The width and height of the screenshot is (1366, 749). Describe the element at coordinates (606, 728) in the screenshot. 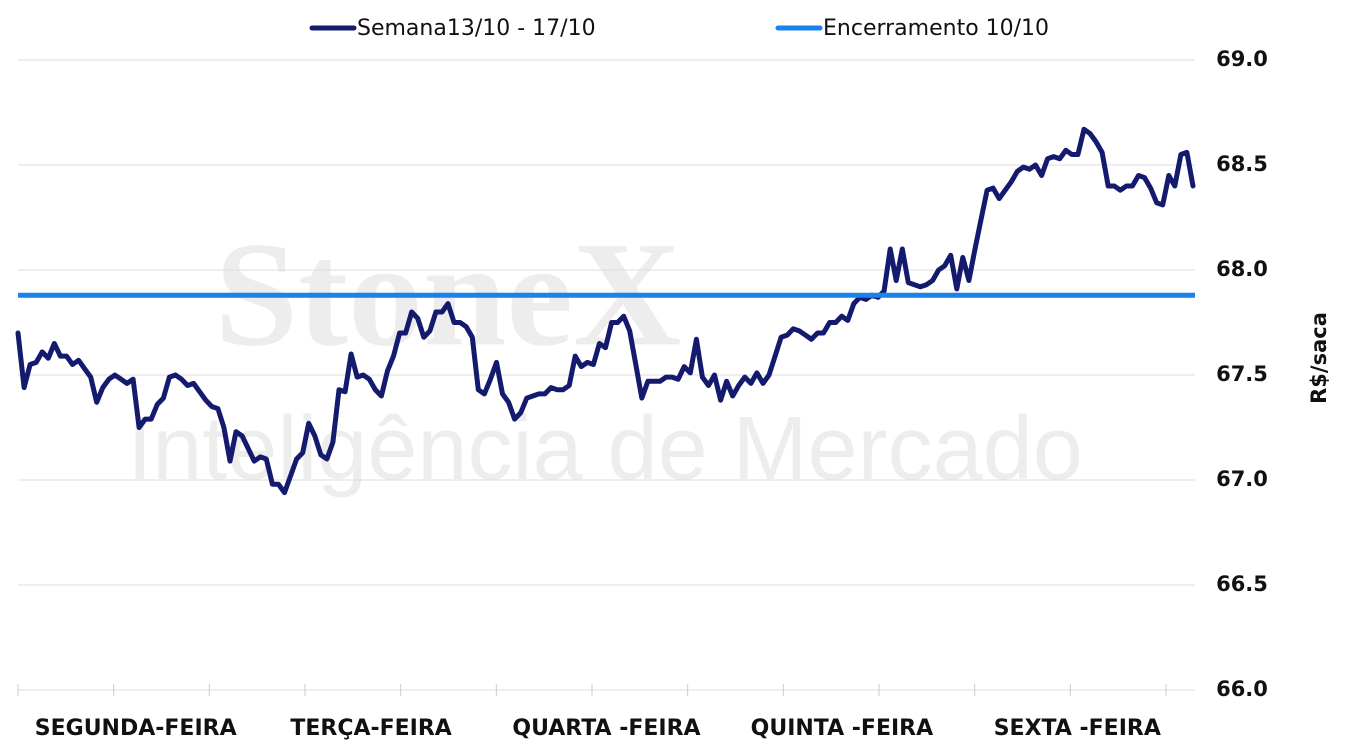

I see `x-tick-label: QUARTA -FEIRA` at that location.